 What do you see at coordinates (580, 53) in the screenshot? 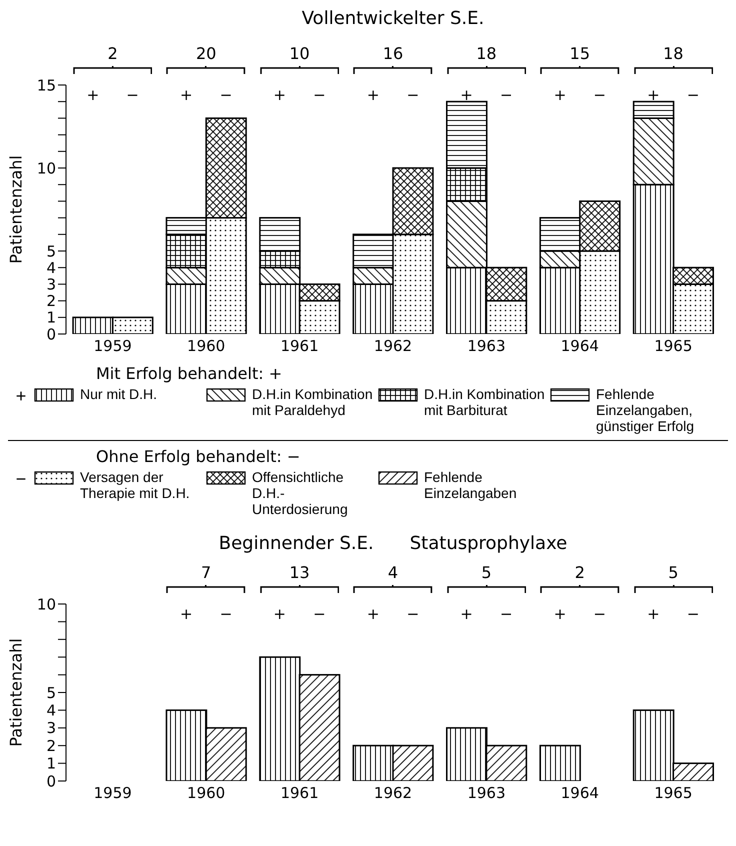
I see `text: 15` at bounding box center [580, 53].